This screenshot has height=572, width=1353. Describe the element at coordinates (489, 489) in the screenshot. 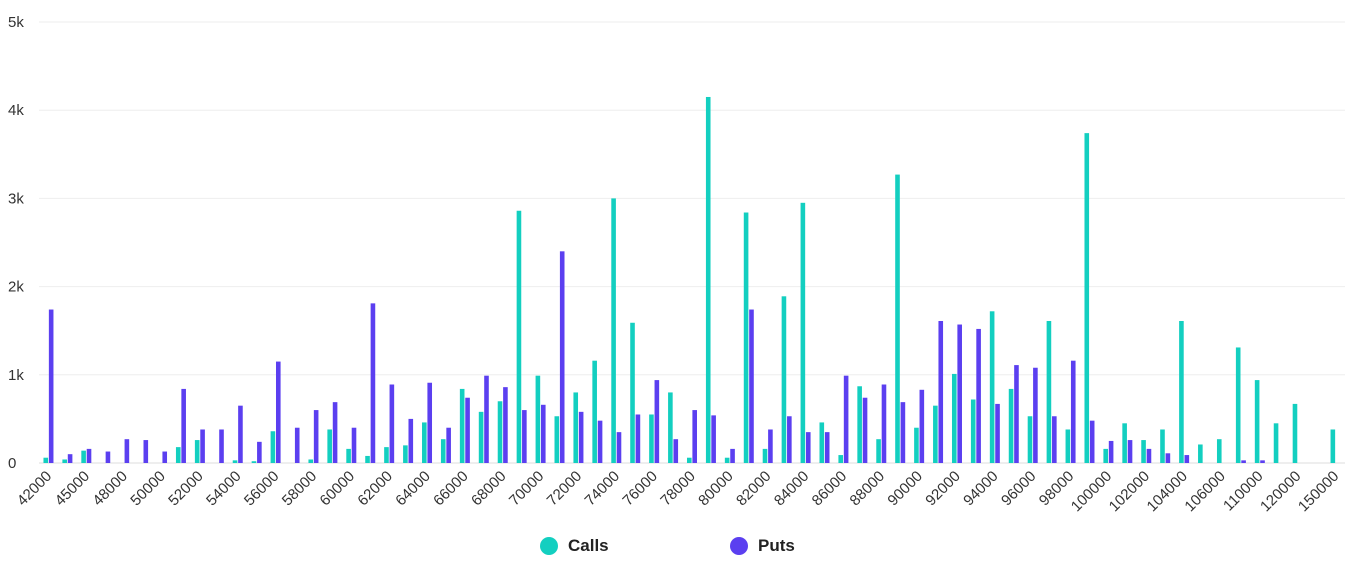

I see `x-tick-label: 68000` at that location.